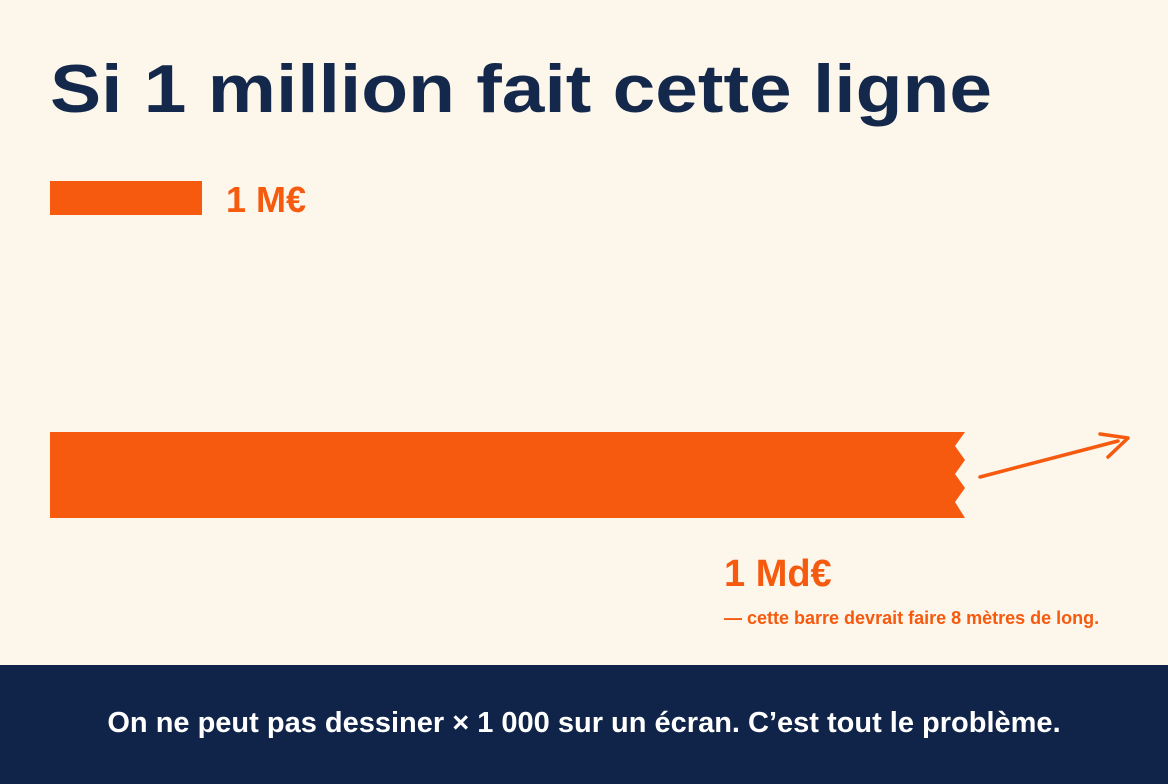 Image resolution: width=1168 pixels, height=784 pixels. Describe the element at coordinates (521, 89) in the screenshot. I see `title: Si 1 million fait cette ligne` at that location.